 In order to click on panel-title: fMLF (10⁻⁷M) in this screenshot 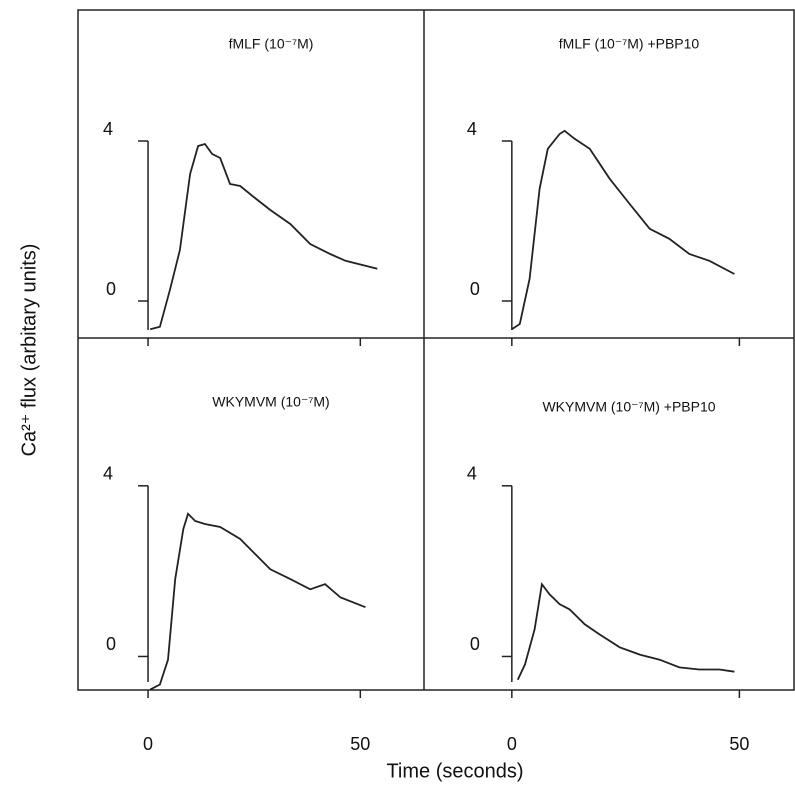, I will do `click(271, 44)`.